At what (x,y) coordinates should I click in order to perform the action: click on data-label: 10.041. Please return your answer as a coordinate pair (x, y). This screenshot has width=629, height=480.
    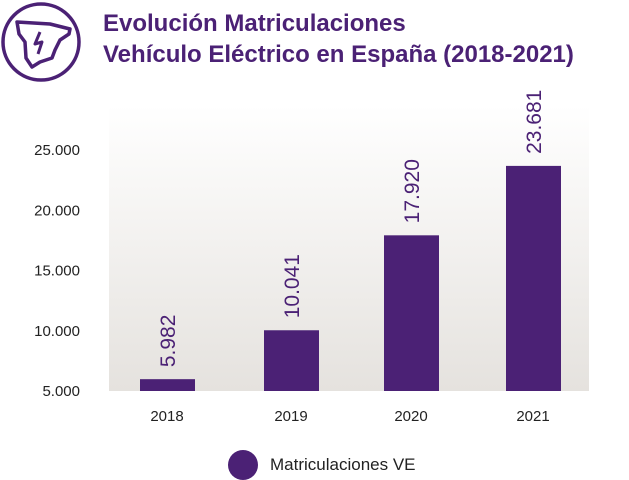
    Looking at the image, I should click on (292, 286).